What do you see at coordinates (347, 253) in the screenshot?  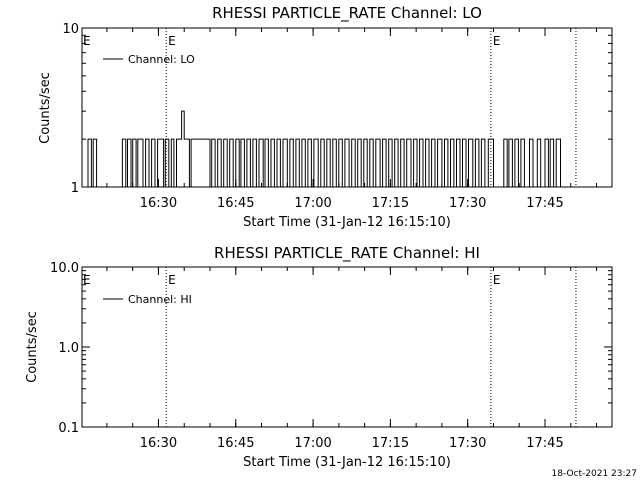 I see `chart-title: RHESSI PARTICLE_RATE Channel: HI` at bounding box center [347, 253].